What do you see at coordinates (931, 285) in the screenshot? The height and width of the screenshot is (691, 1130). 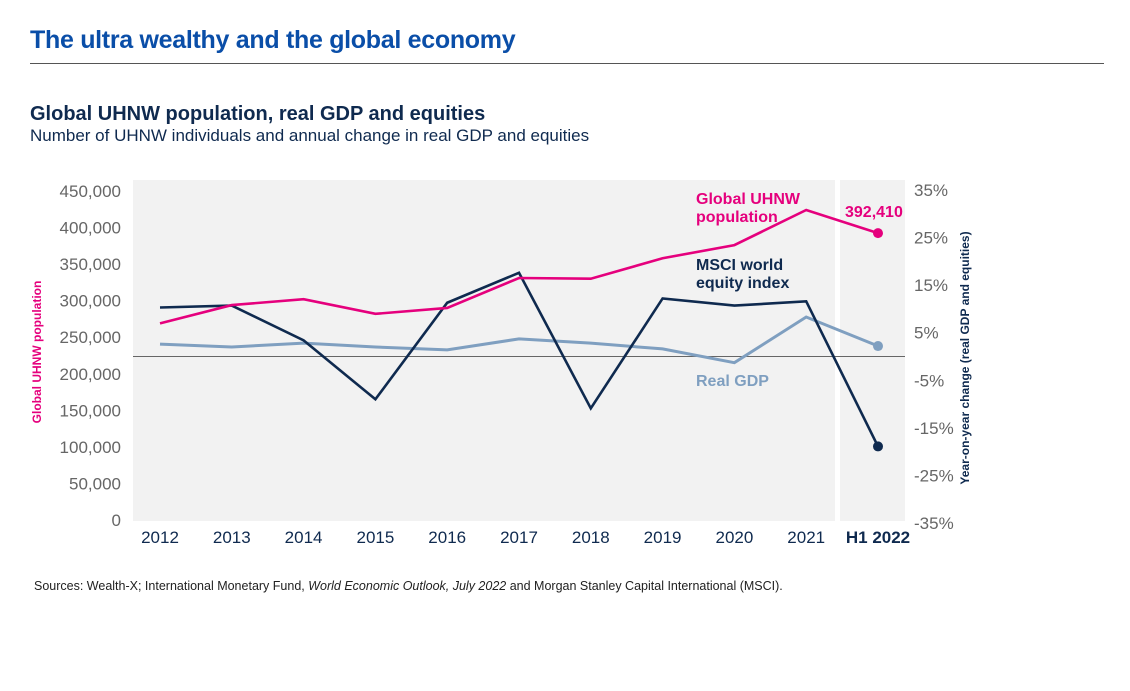 I see `right-tick-label: 15%` at bounding box center [931, 285].